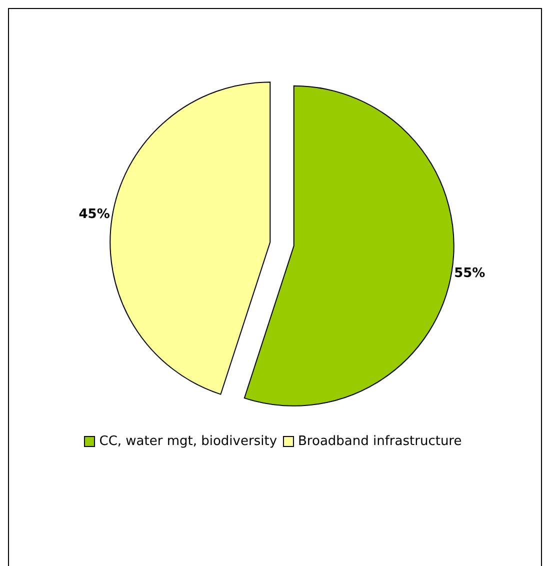 The height and width of the screenshot is (566, 554). What do you see at coordinates (380, 441) in the screenshot?
I see `legend-label: Broadband infrastructure` at bounding box center [380, 441].